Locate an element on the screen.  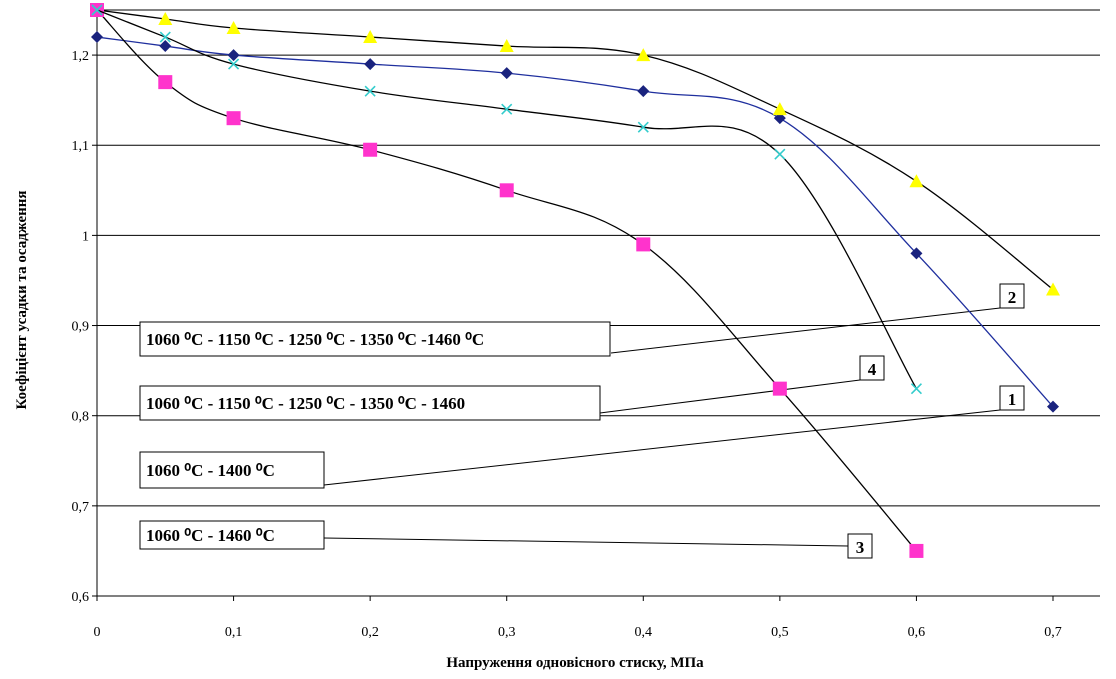
y-tick-label: 0,6 is located at coordinates (81, 597).